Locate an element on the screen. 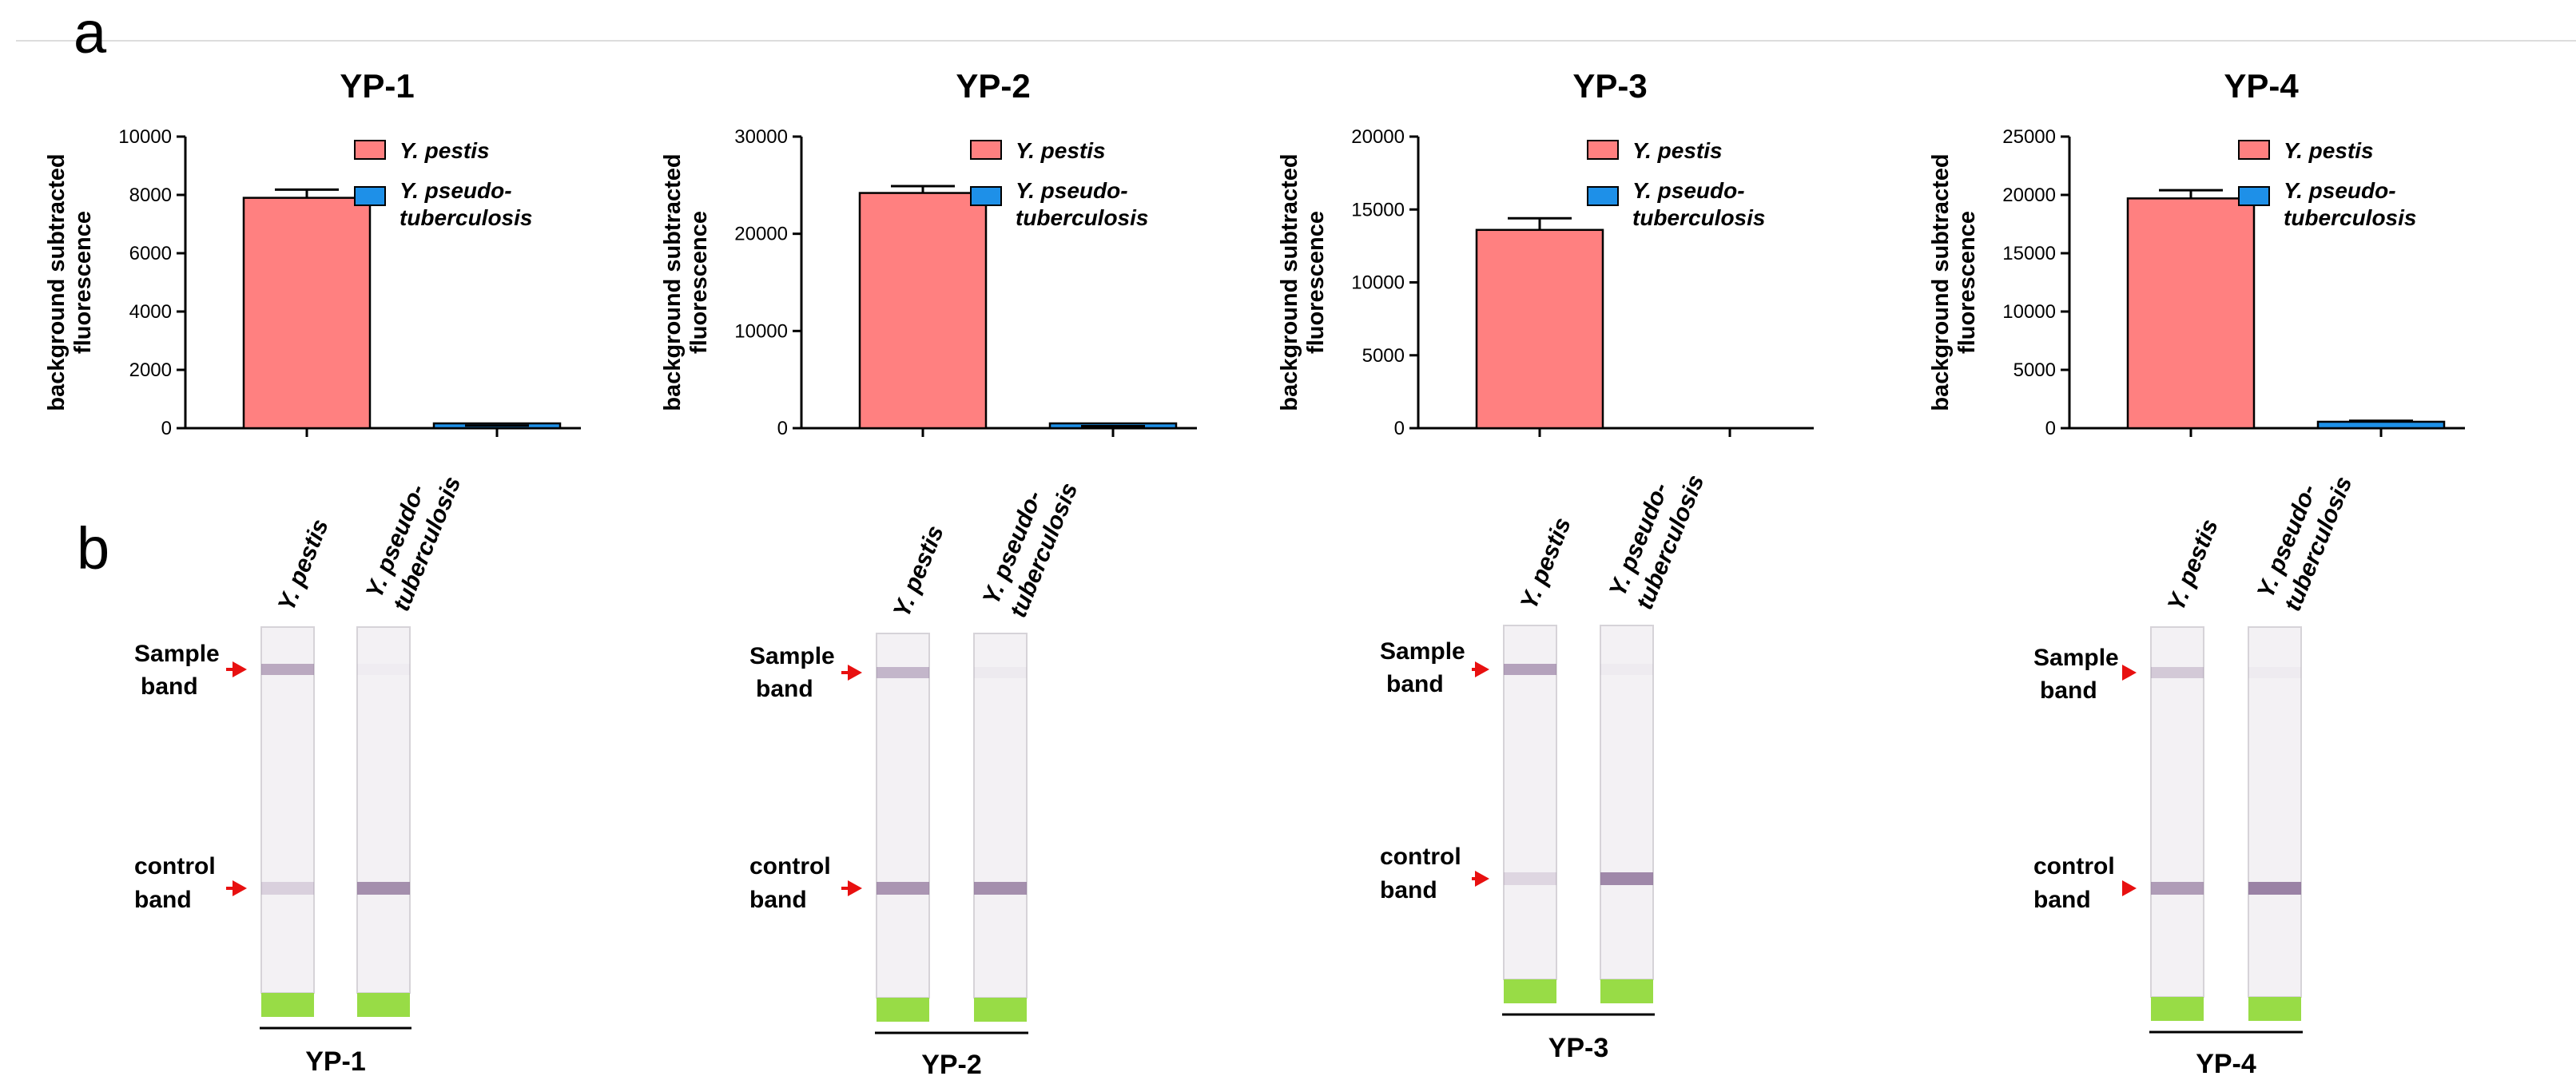 Image resolution: width=2576 pixels, height=1084 pixels. y-tick-label: 8000 is located at coordinates (150, 196).